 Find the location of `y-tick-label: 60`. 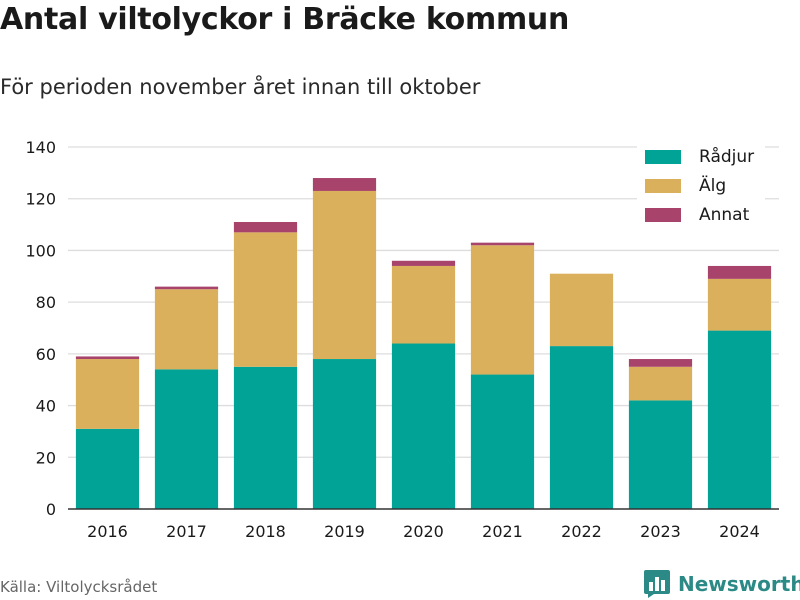

y-tick-label: 60 is located at coordinates (46, 354).